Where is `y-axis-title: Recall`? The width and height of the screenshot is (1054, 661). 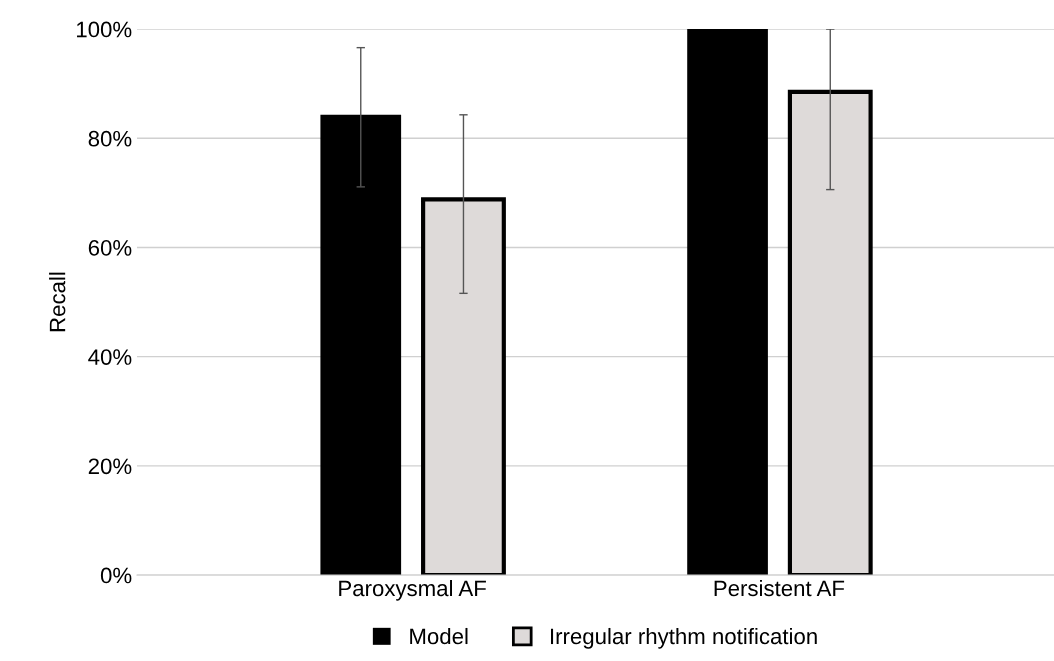
y-axis-title: Recall is located at coordinates (57, 302).